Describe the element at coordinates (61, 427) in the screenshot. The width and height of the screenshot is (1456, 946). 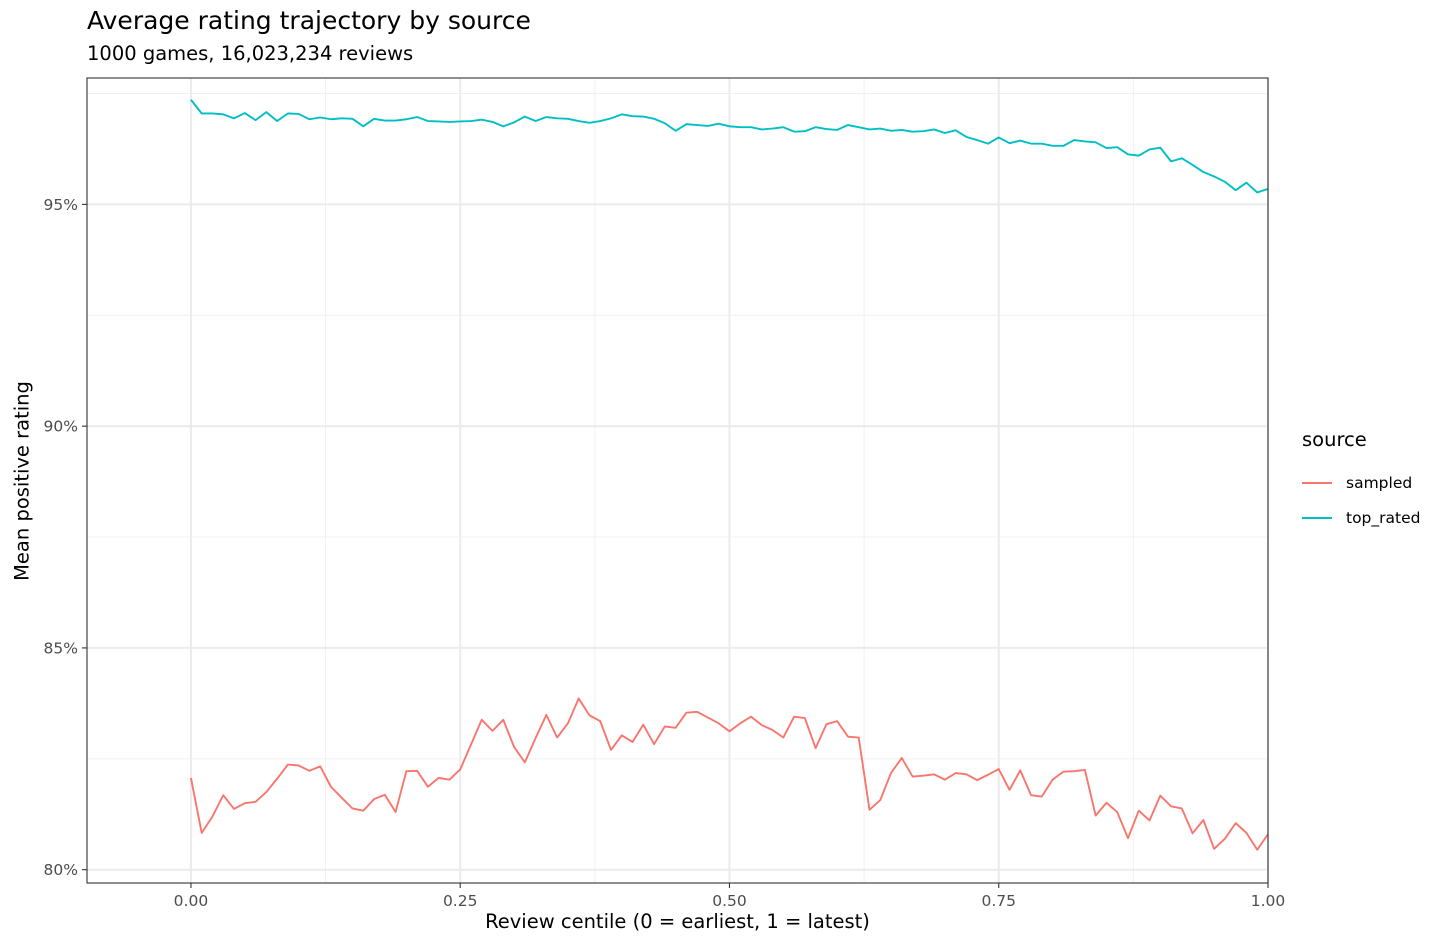
I see `y-tick-label: 90%` at that location.